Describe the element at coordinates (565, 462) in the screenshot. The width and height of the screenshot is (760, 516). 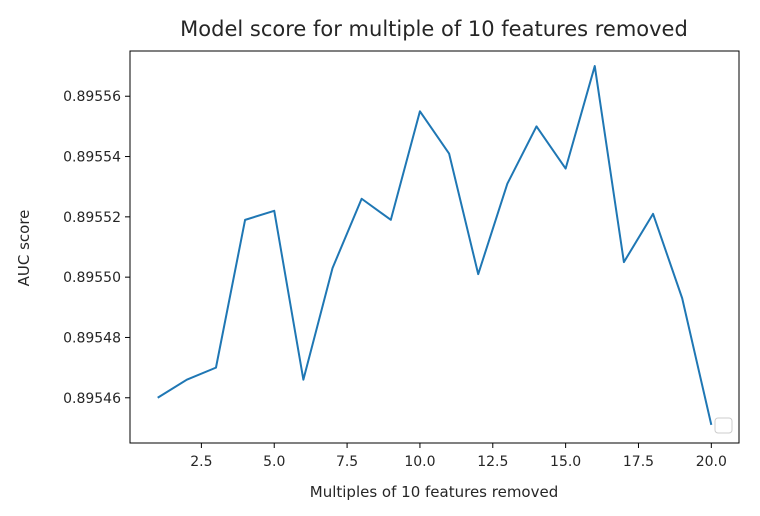
I see `x-tick-label: 15.0` at that location.